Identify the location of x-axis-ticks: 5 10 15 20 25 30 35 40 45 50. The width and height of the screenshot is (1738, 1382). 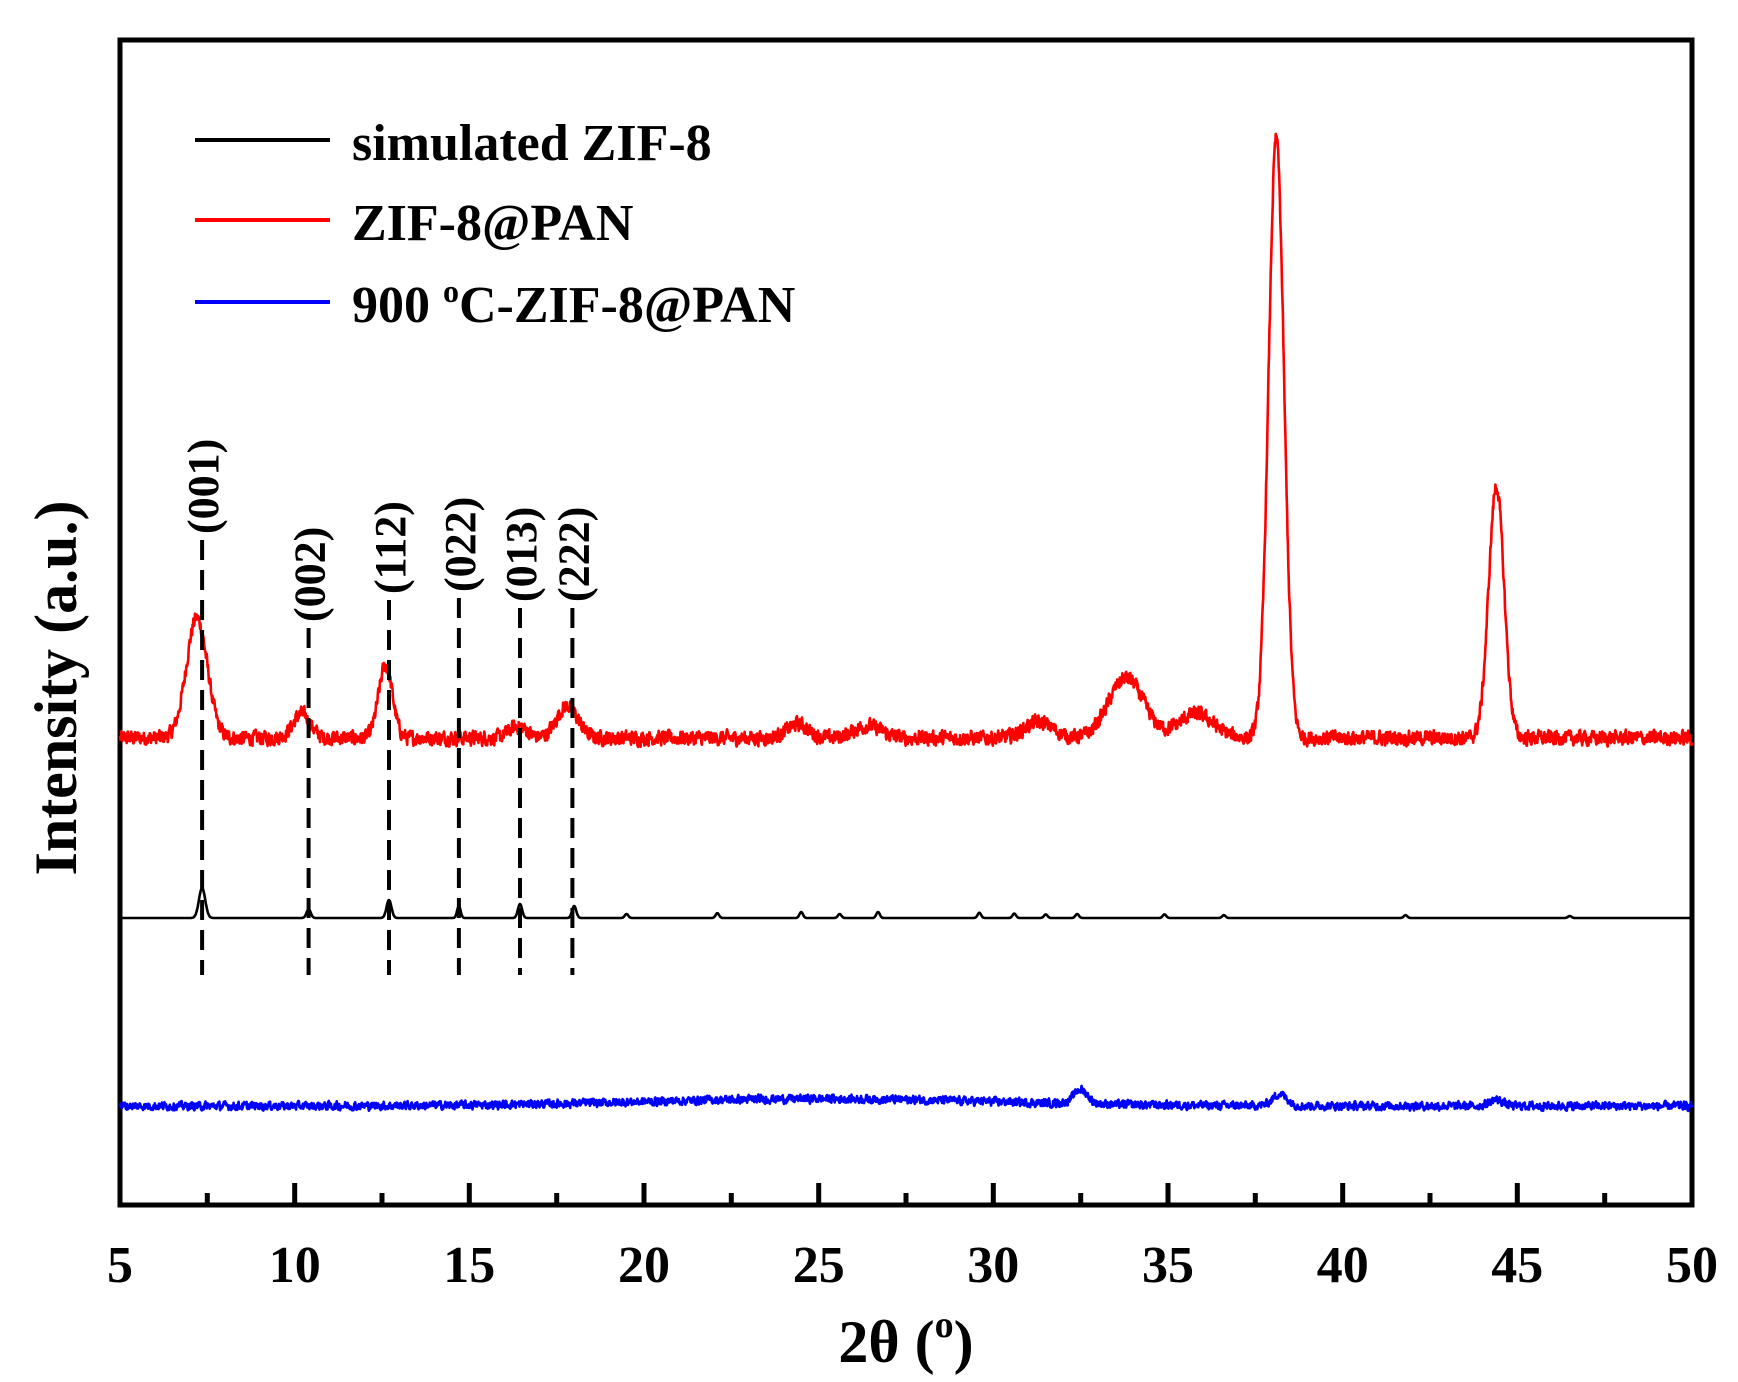
(912, 1238).